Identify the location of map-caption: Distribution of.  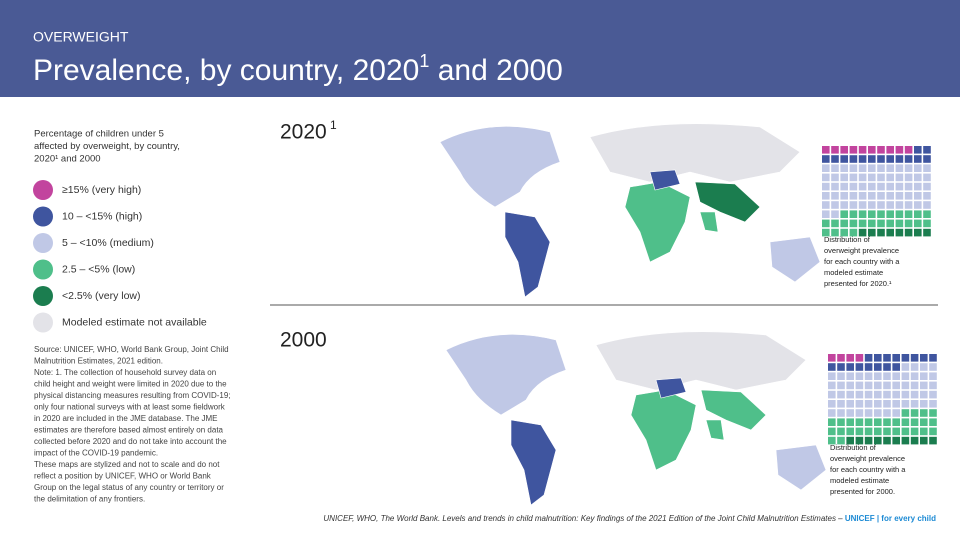
(847, 239).